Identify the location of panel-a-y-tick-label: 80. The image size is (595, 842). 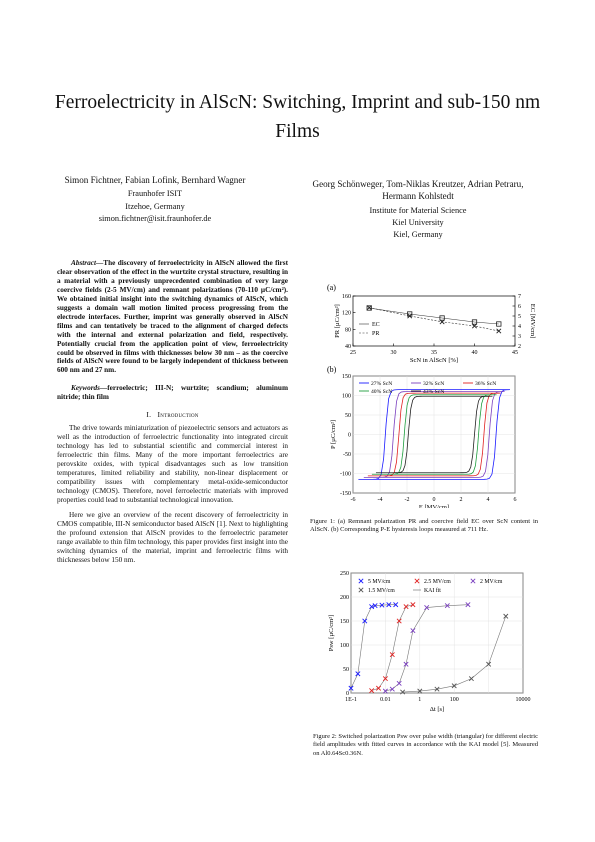
(348, 330).